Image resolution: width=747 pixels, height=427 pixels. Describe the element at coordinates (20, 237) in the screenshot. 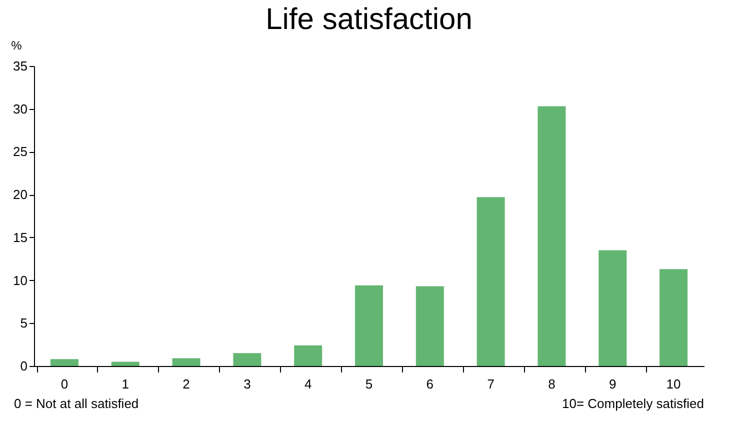

I see `y-tick-label: 15` at that location.